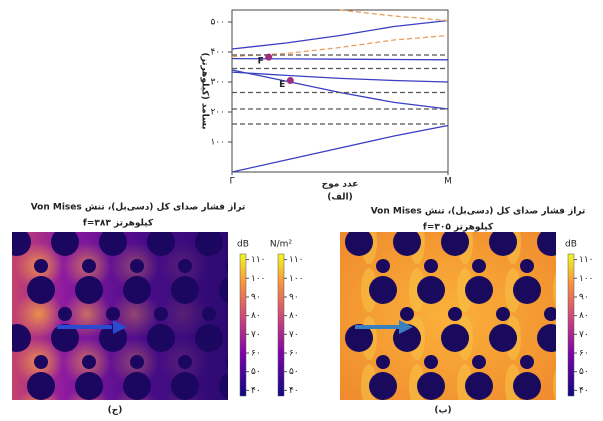  What do you see at coordinates (458, 228) in the screenshot?
I see `panel-subtitle: کیلوهرتز ۳۰۵=f` at bounding box center [458, 228].